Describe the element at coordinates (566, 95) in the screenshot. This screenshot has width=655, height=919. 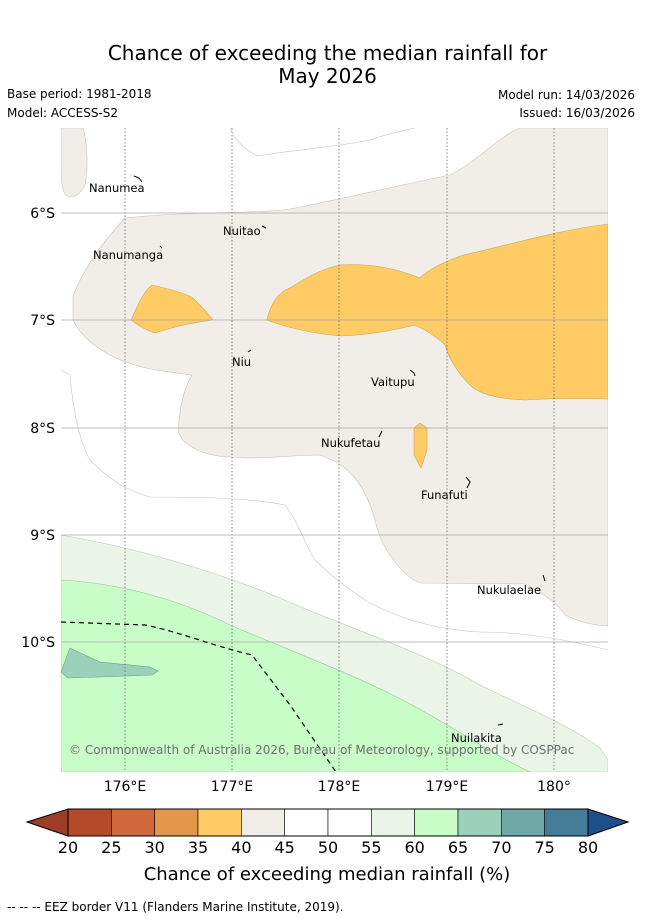
I see `model-run-date: Model run: 14/03/2026` at that location.